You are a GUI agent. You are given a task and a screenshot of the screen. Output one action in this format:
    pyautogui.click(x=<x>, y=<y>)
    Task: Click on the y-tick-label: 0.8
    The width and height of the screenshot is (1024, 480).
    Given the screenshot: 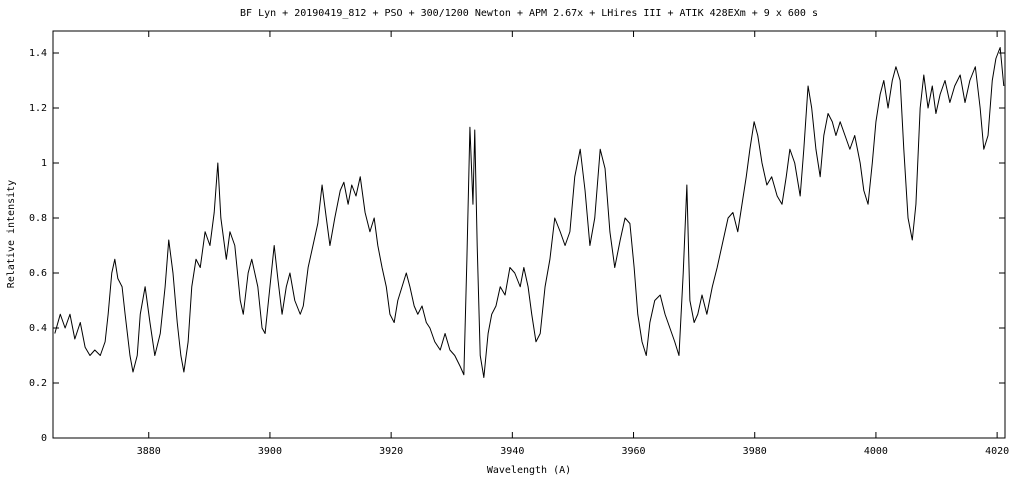 What is the action you would take?
    pyautogui.click(x=38, y=218)
    